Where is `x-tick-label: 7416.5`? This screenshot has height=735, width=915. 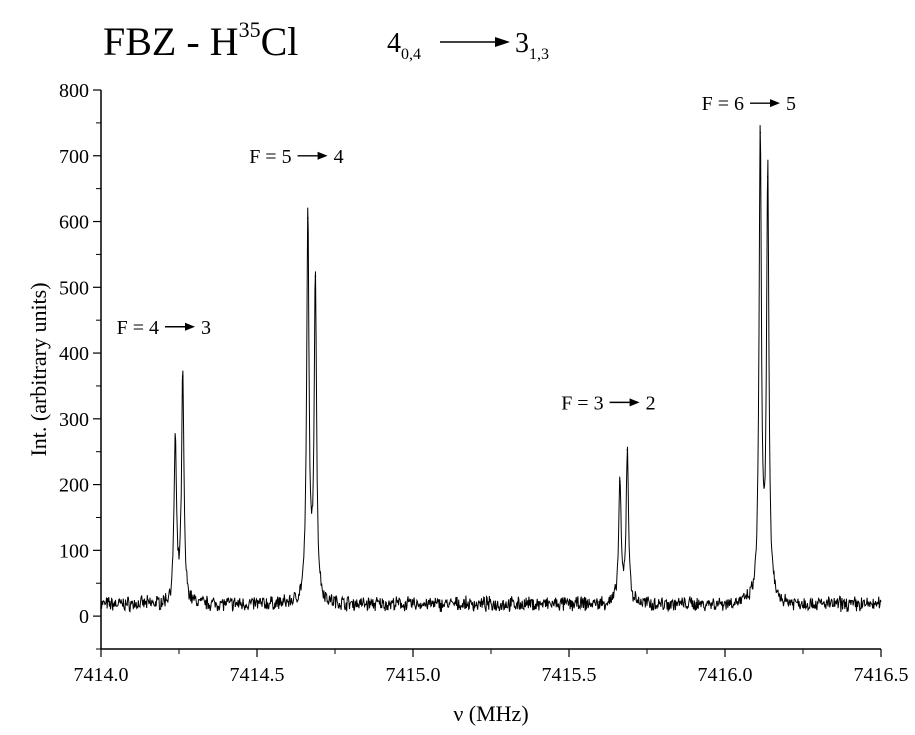 x-tick-label: 7416.5 is located at coordinates (881, 675).